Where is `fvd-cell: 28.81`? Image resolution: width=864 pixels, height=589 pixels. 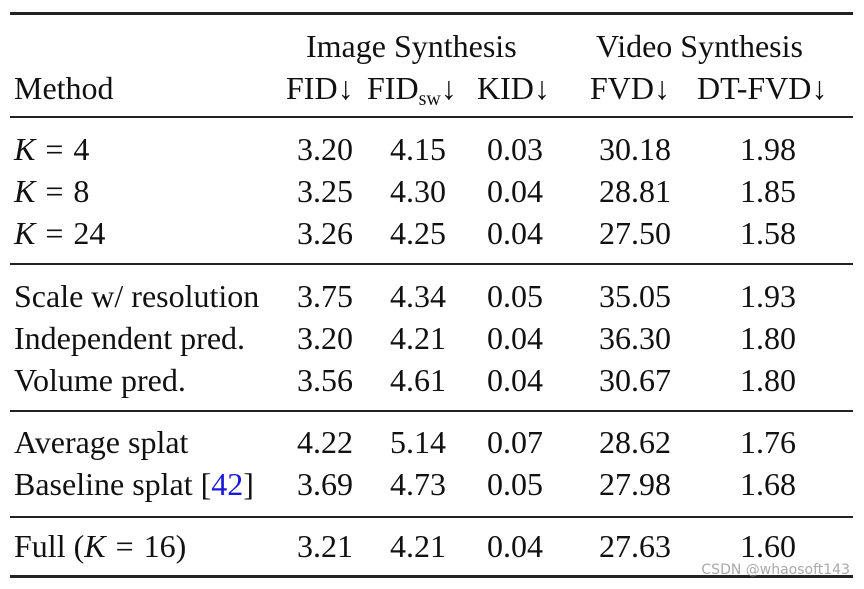 fvd-cell: 28.81 is located at coordinates (635, 191).